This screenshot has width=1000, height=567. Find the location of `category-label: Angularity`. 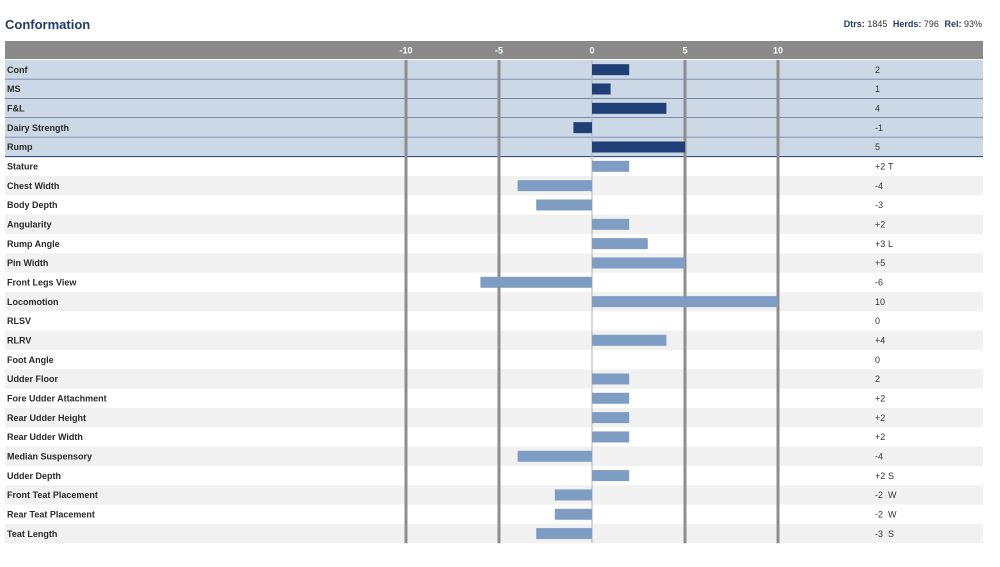

category-label: Angularity is located at coordinates (29, 225).